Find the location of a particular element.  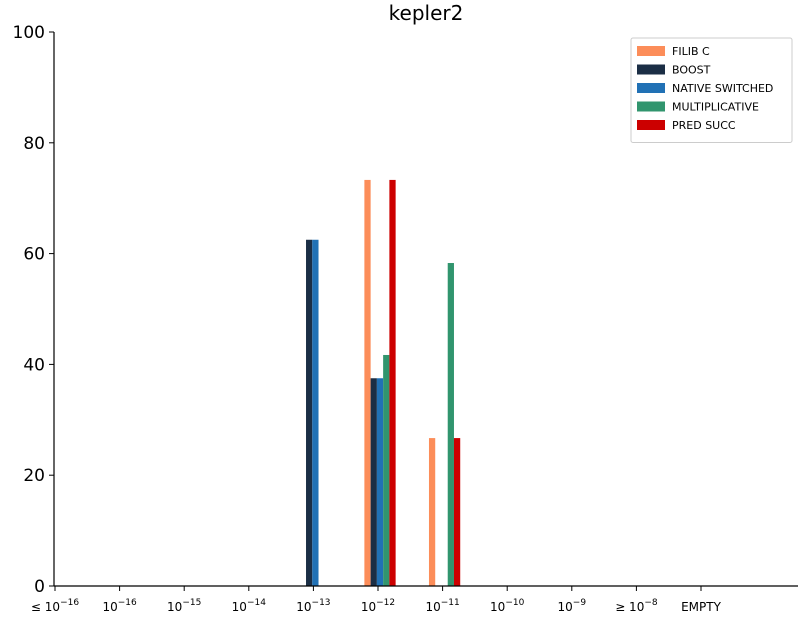

legend-label-0: FILIB C is located at coordinates (691, 51).